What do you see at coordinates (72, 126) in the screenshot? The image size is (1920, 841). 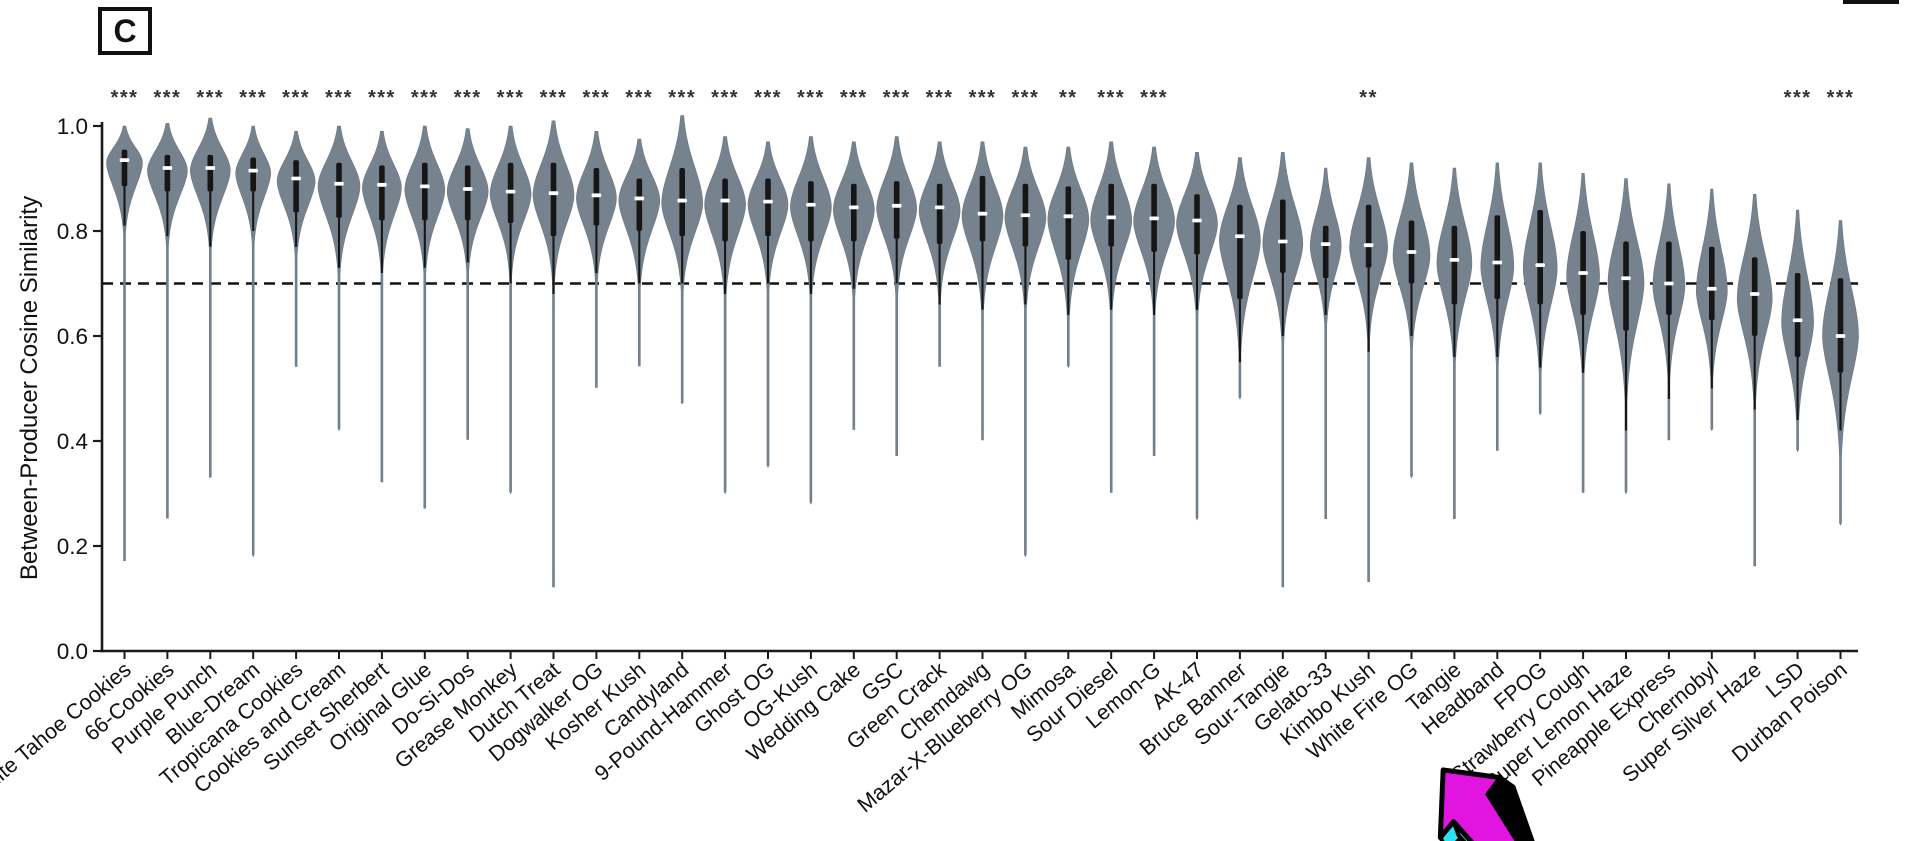 I see `y-tick-label: 1.0` at bounding box center [72, 126].